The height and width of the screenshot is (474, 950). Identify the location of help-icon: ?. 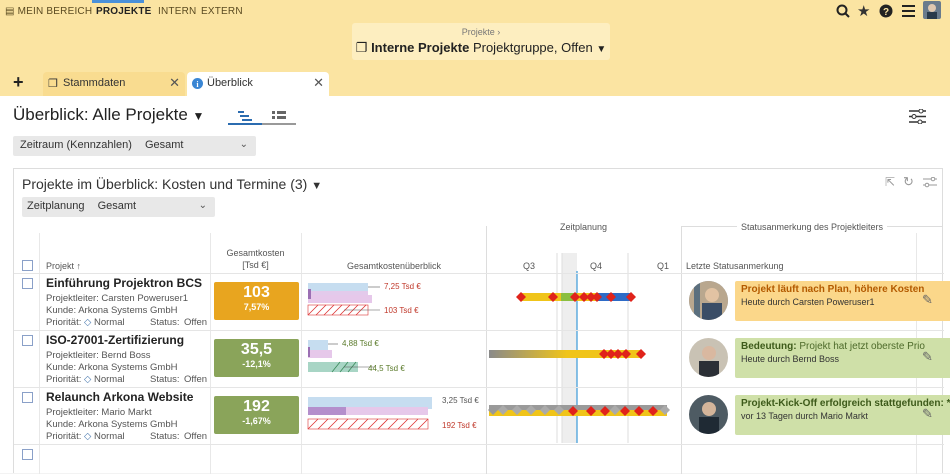
(886, 11).